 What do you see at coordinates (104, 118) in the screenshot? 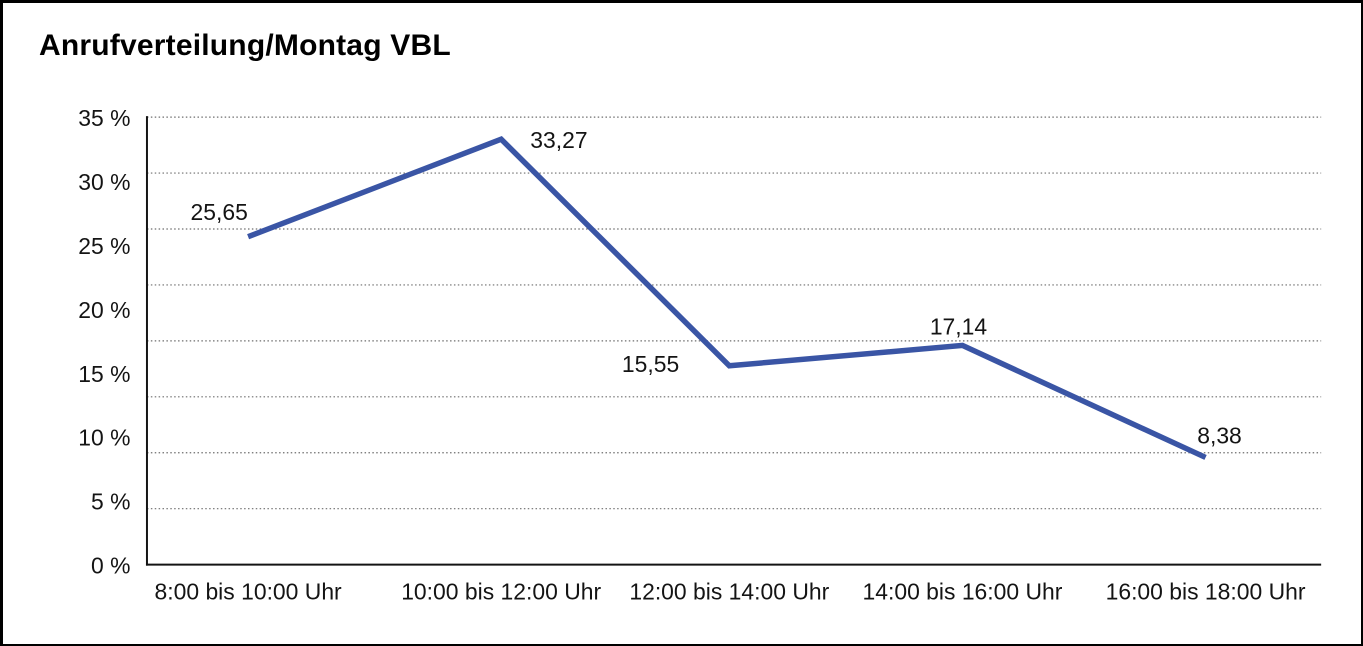
I see `y-tick-label: 35 %` at bounding box center [104, 118].